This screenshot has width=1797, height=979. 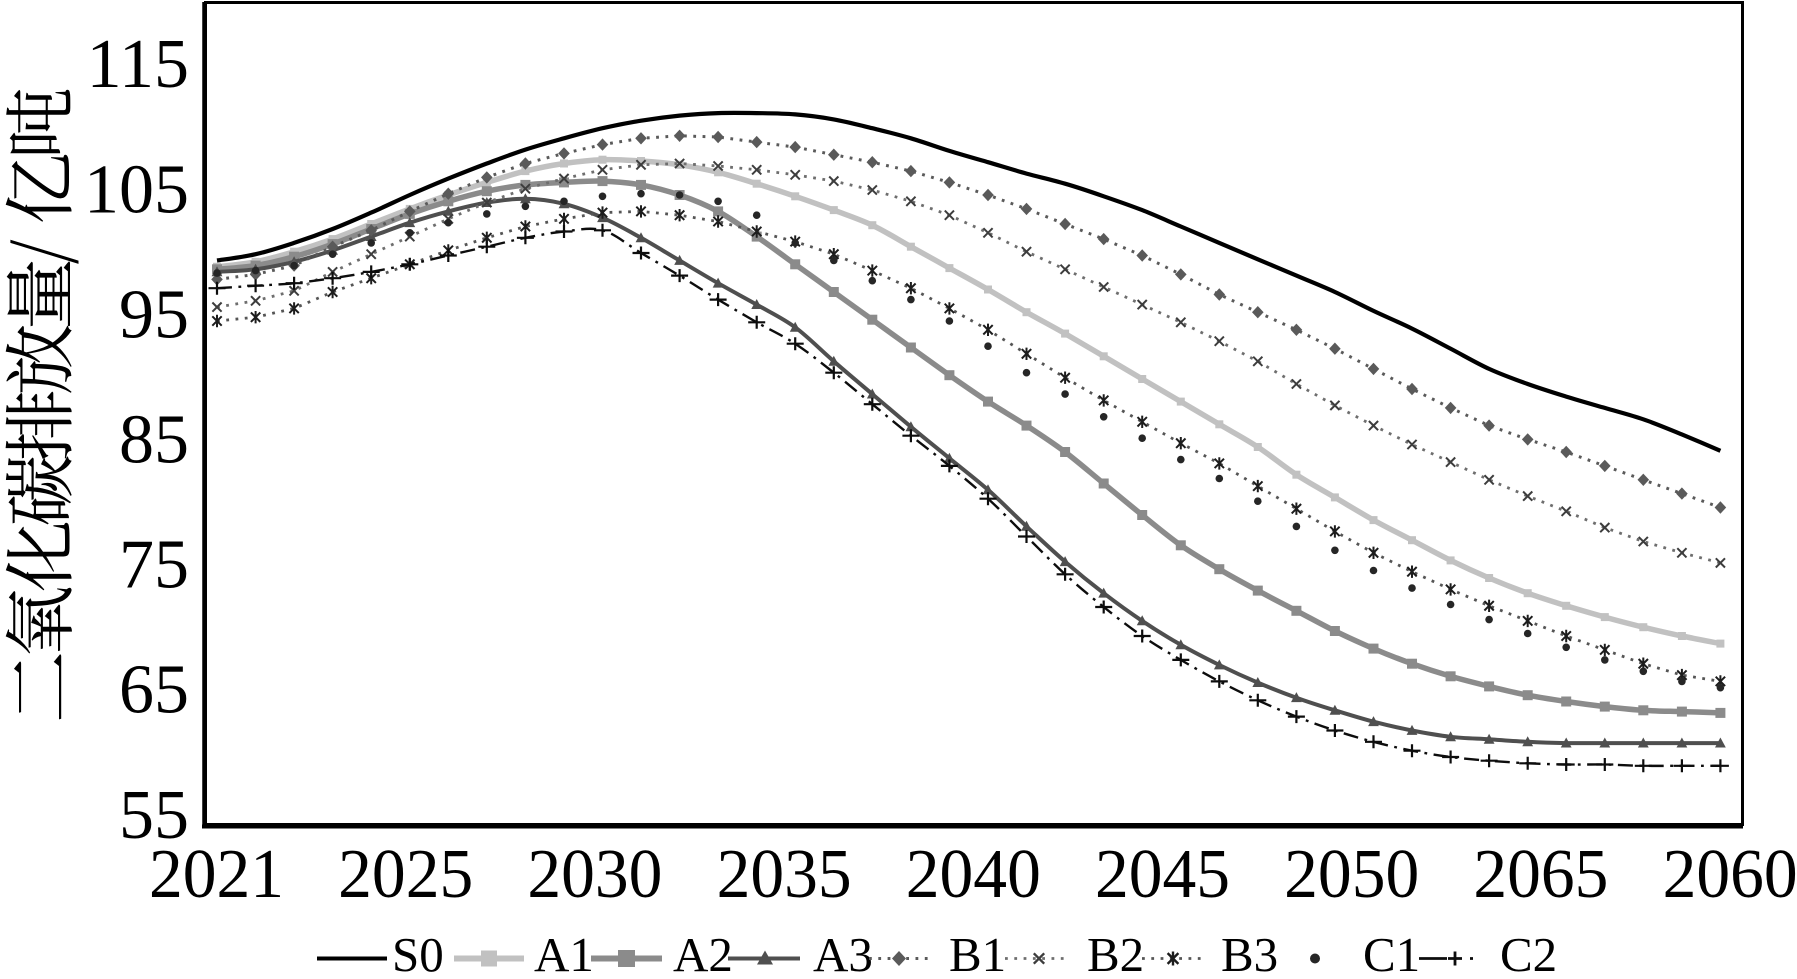 What do you see at coordinates (154, 815) in the screenshot?
I see `svg-text: 55` at bounding box center [154, 815].